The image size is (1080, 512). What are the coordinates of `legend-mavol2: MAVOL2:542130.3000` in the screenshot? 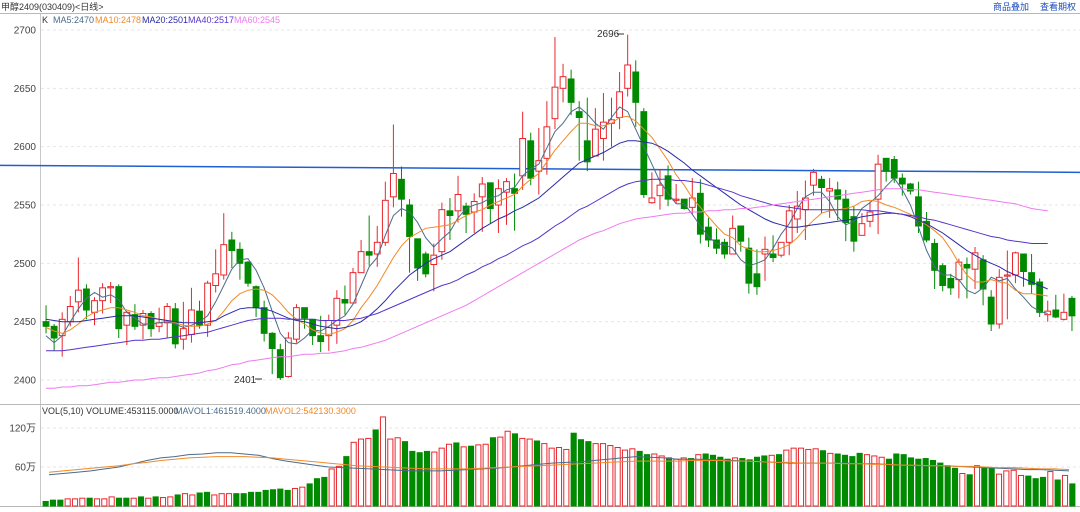 It's located at (310, 411).